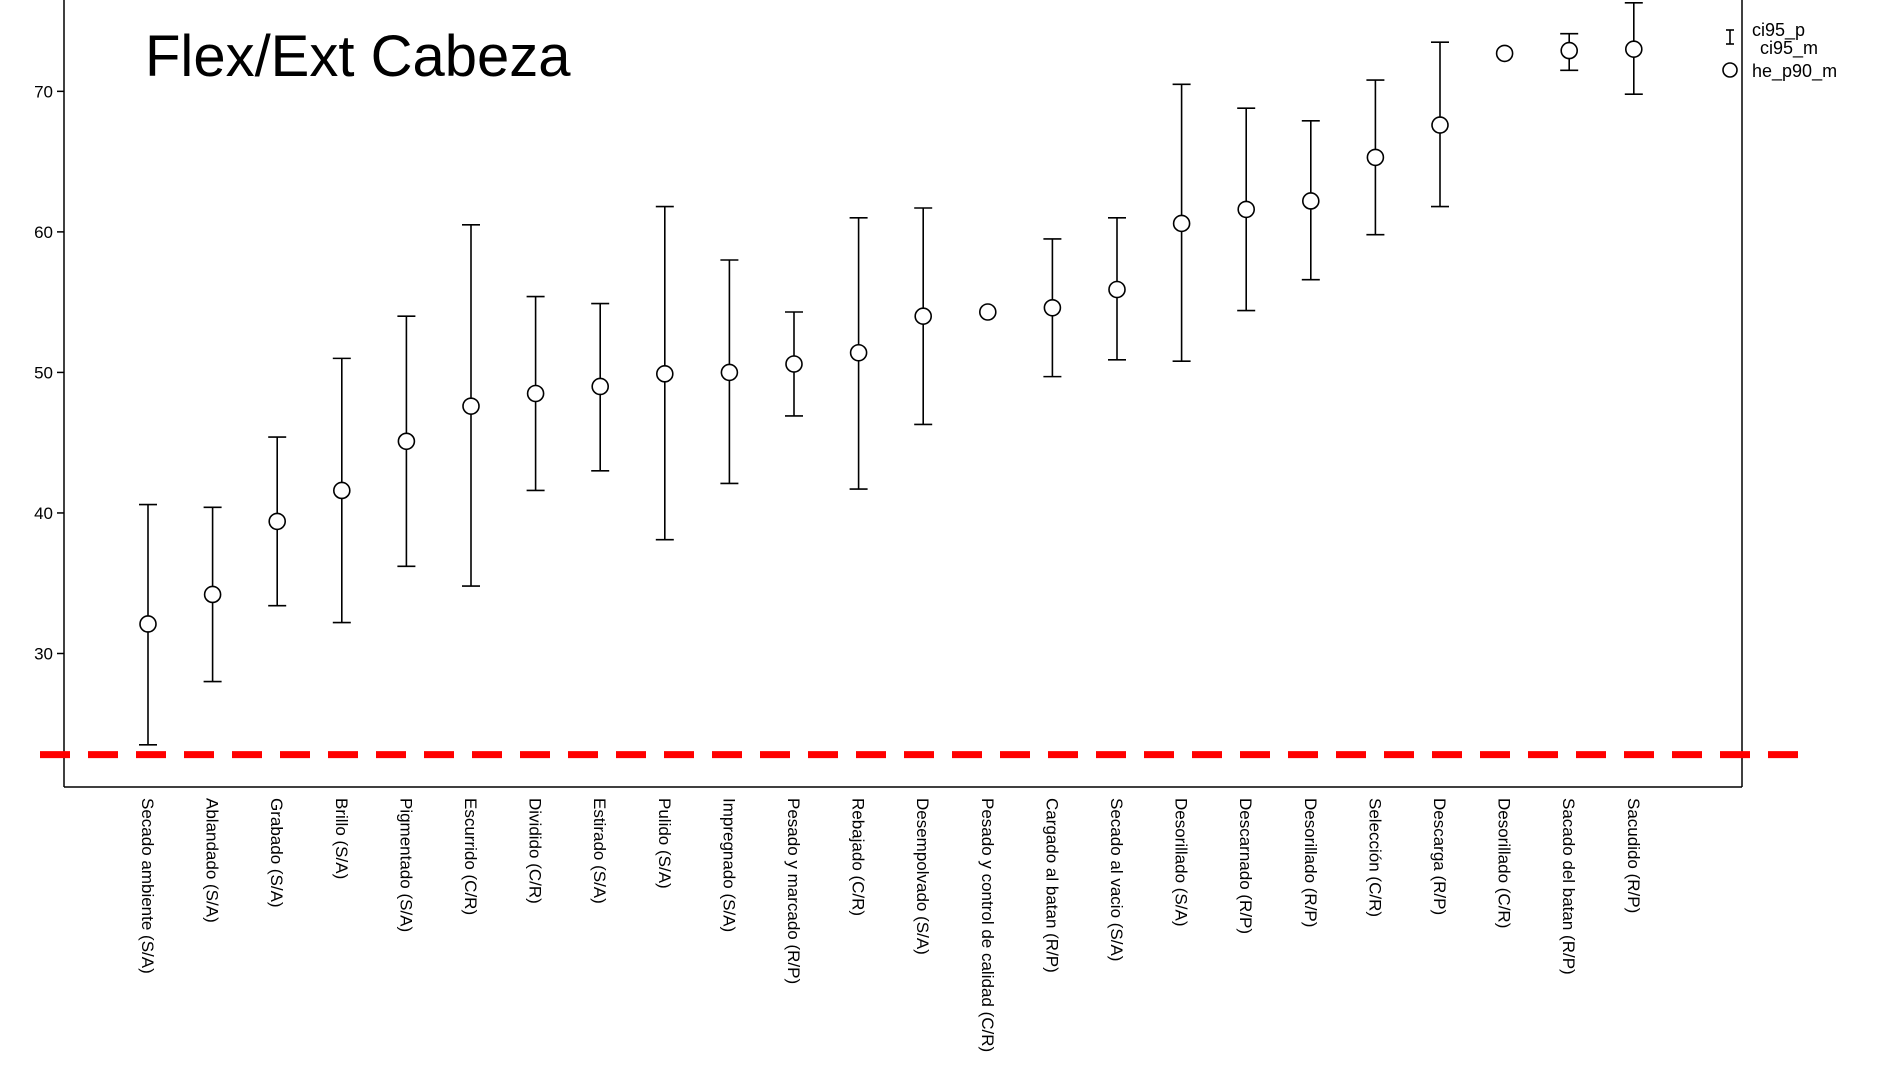 The width and height of the screenshot is (1884, 1081). Describe the element at coordinates (1504, 863) in the screenshot. I see `category-label: Desorillado (C/R)` at that location.